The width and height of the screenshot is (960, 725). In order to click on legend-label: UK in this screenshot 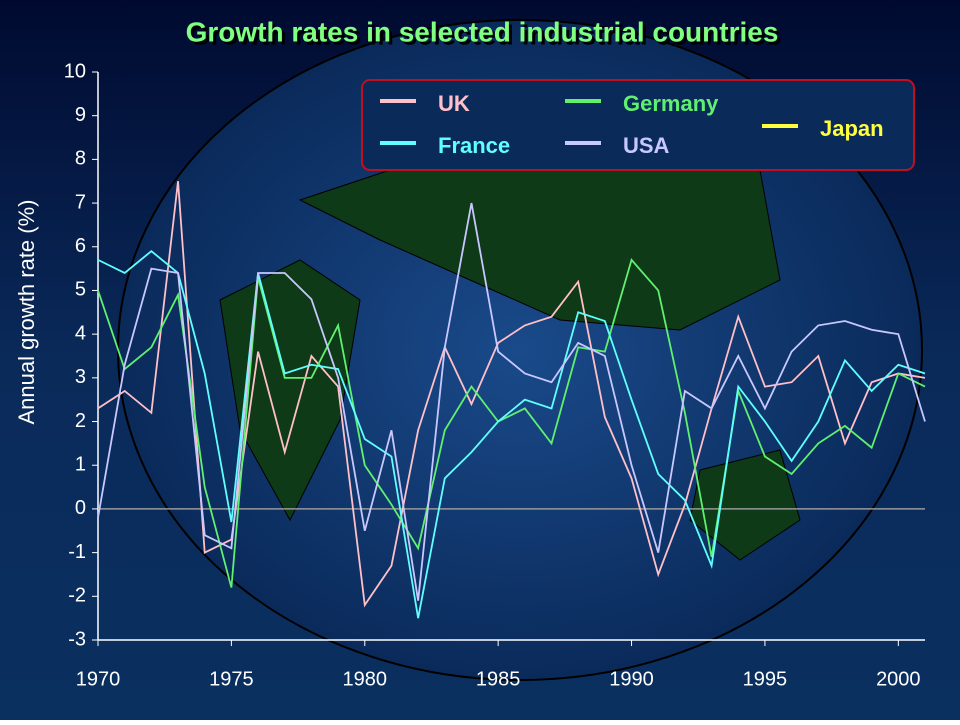, I will do `click(454, 103)`.